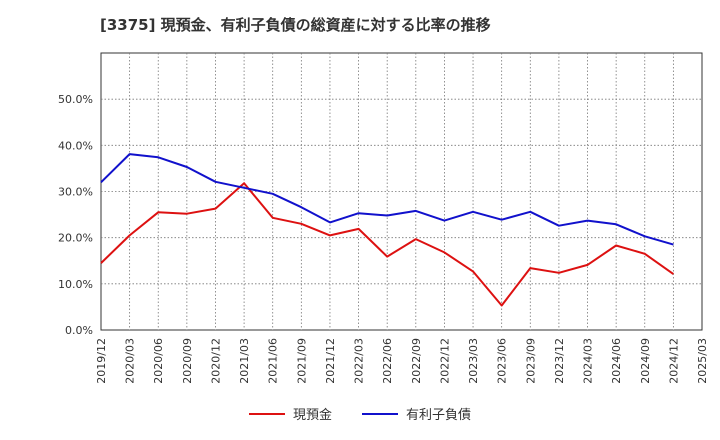  I want to click on legend-label-debt: 有利子負債, so click(439, 415).